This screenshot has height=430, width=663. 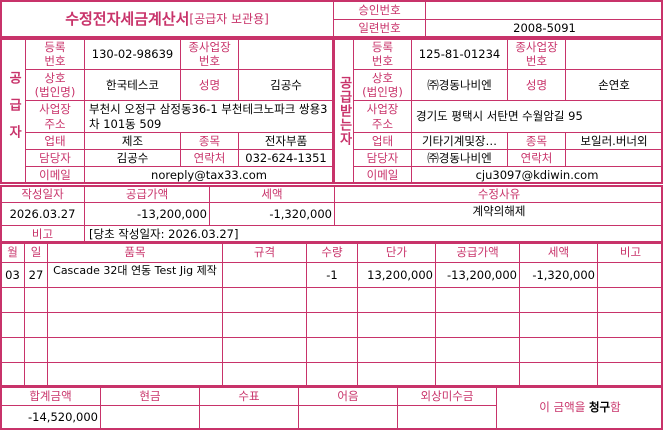 I want to click on item-cell: -1,320,000, so click(x=558, y=275).